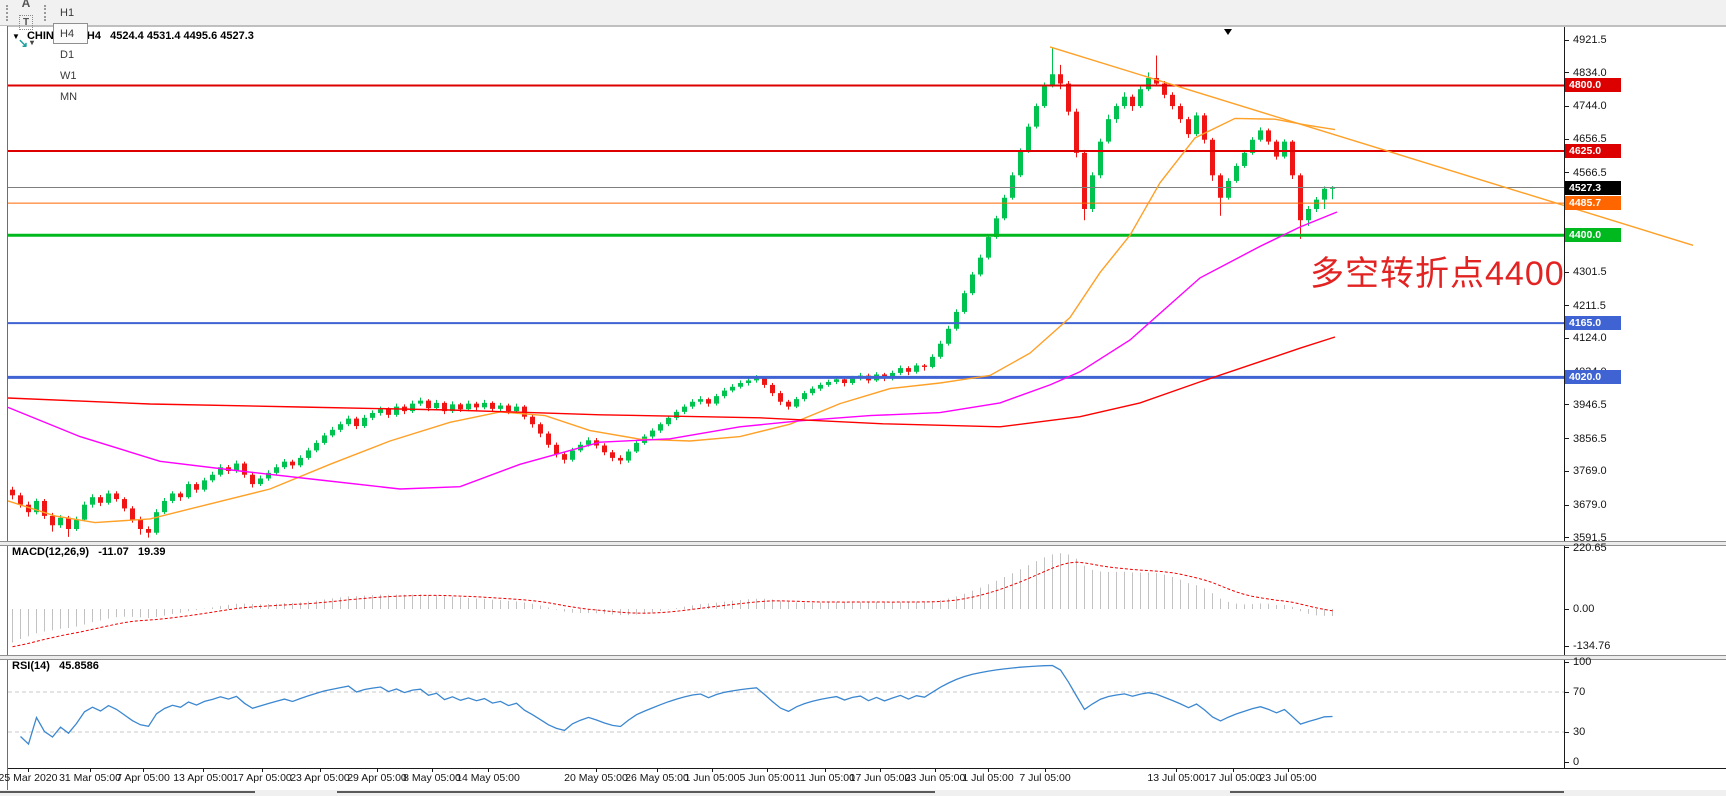 This screenshot has height=796, width=1726. What do you see at coordinates (1590, 438) in the screenshot?
I see `price-tick-label: 3856.5` at bounding box center [1590, 438].